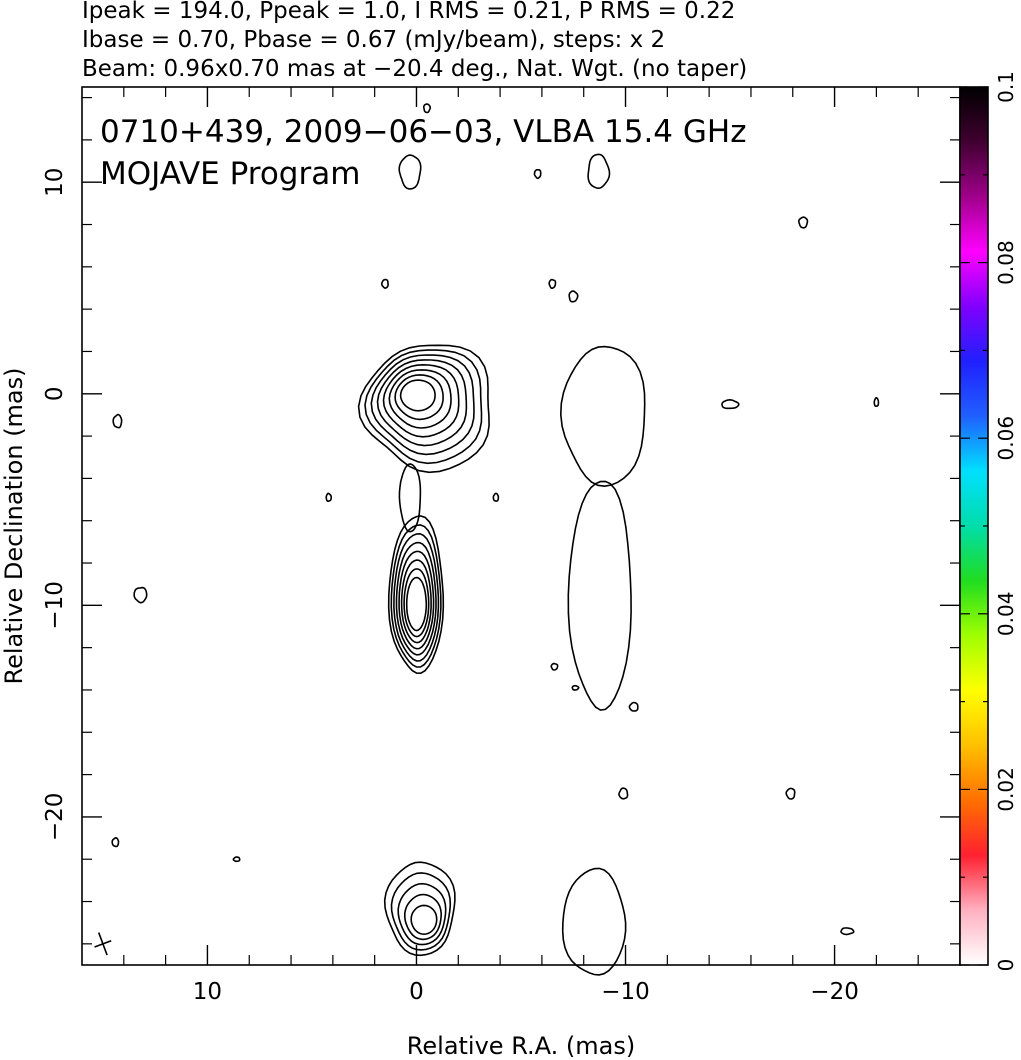  I want to click on x-axis-label: Relative R.A. (mas), so click(521, 1046).